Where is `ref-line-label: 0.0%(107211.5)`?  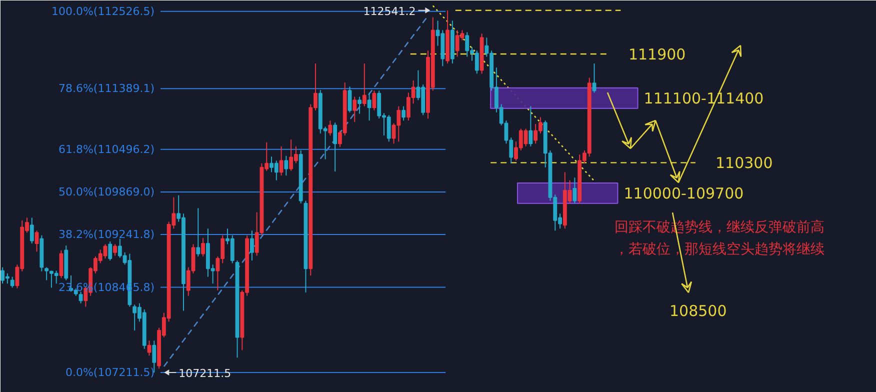 ref-line-label: 0.0%(107211.5) is located at coordinates (110, 372).